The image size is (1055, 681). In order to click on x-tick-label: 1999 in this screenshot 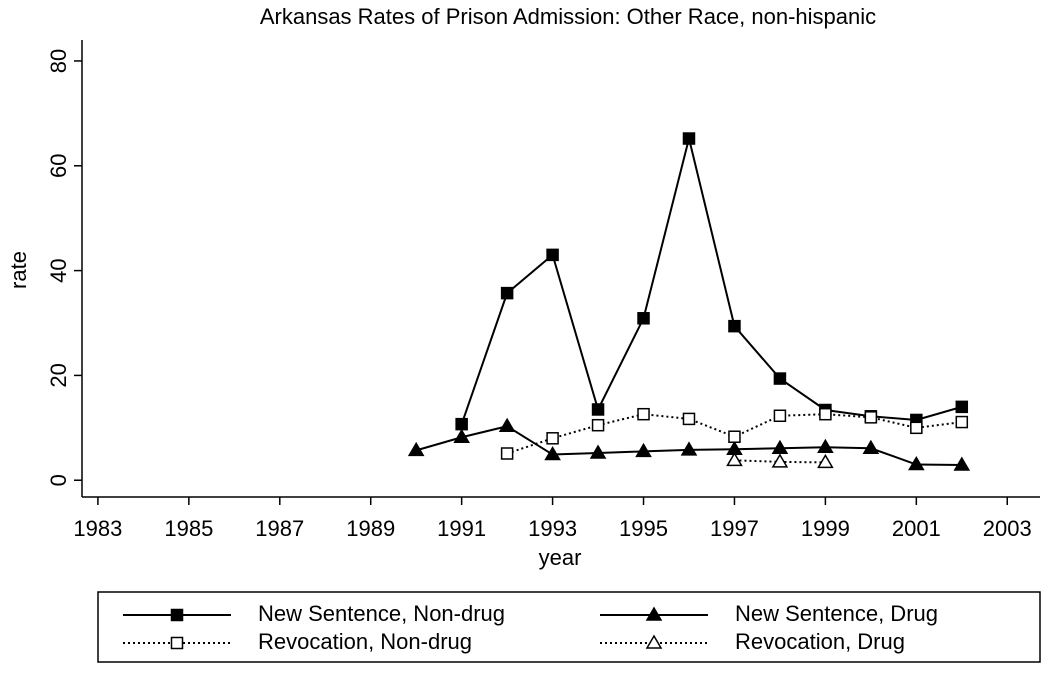, I will do `click(825, 528)`.